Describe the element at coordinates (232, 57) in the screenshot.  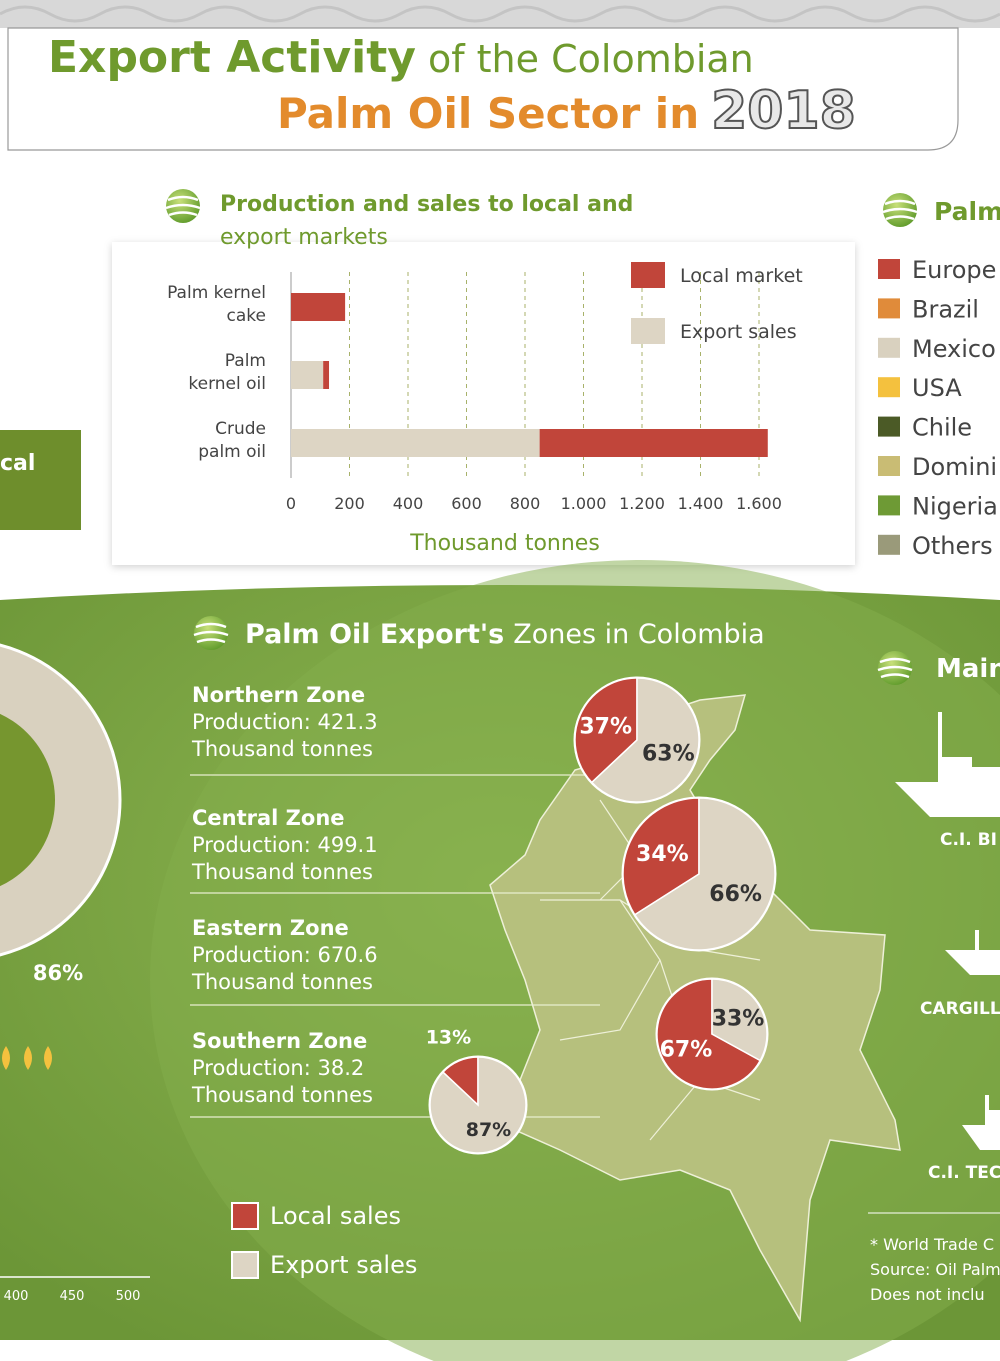
I see `title-bold: Export Activity` at that location.